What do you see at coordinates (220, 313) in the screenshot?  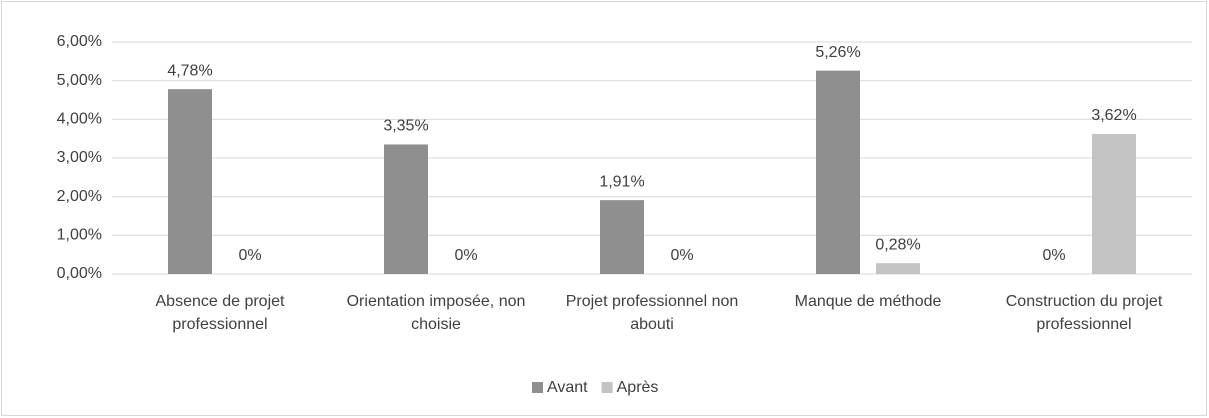 I see `x-tick-label: Absence de projet professionnel` at bounding box center [220, 313].